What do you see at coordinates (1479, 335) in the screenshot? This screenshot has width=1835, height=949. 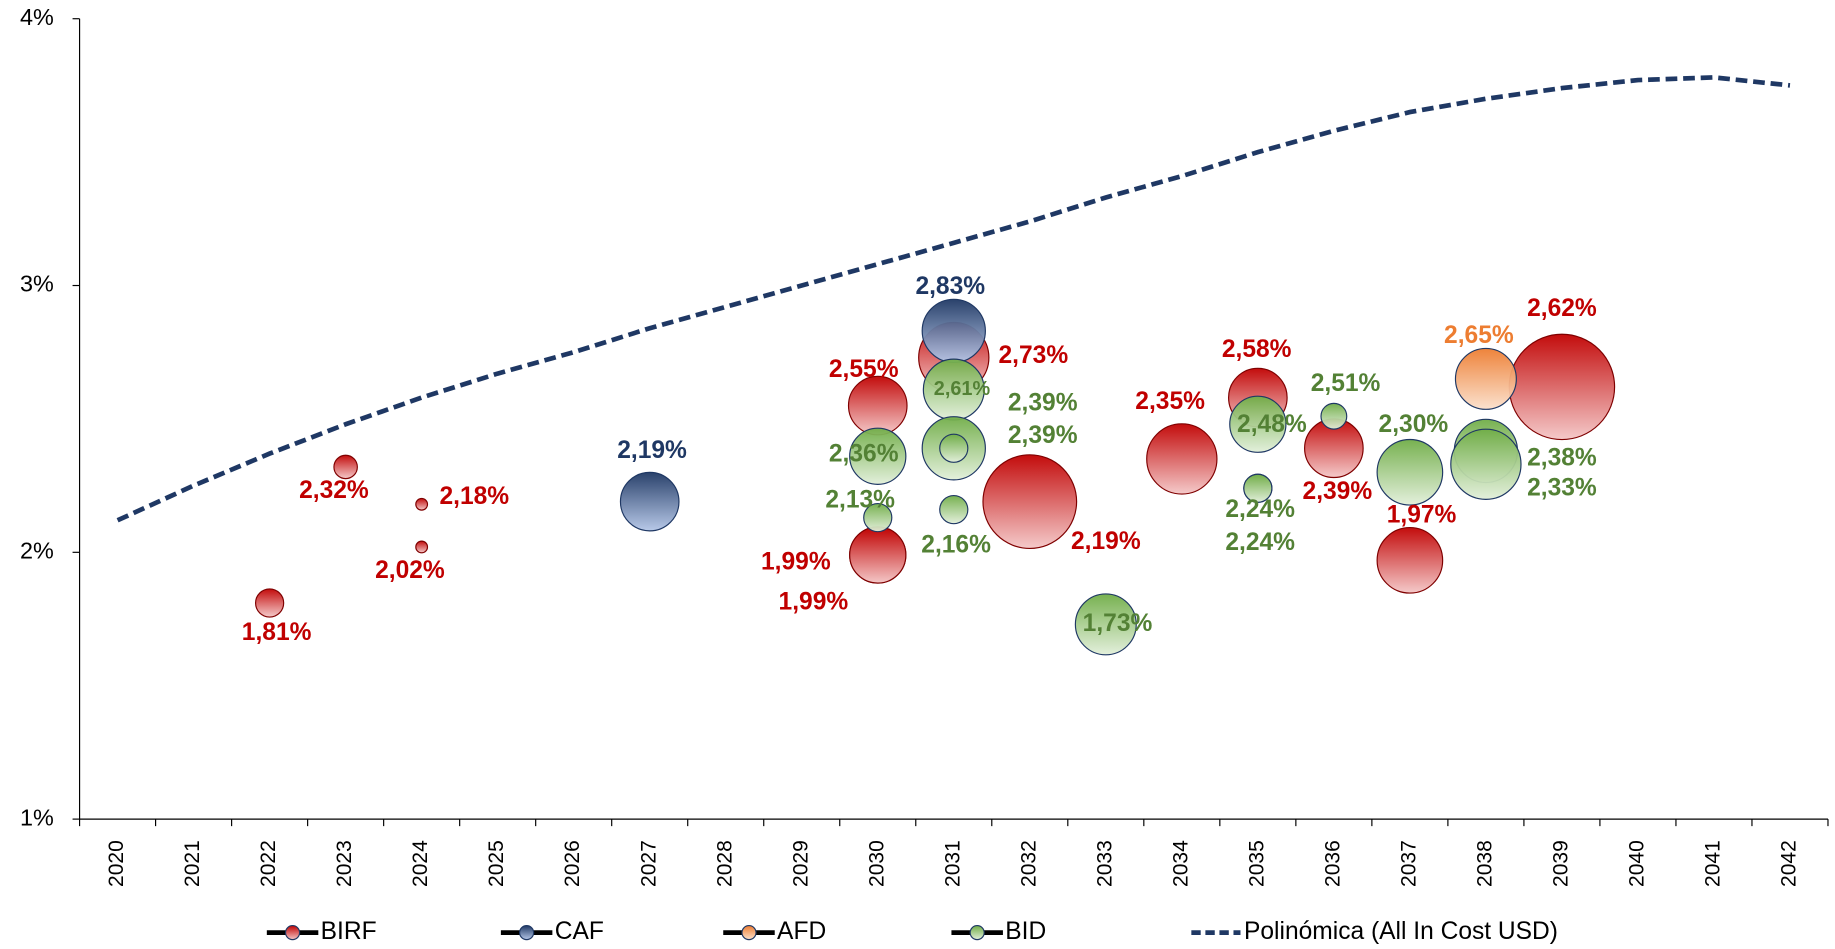 I see `data-label: 2,65%` at bounding box center [1479, 335].